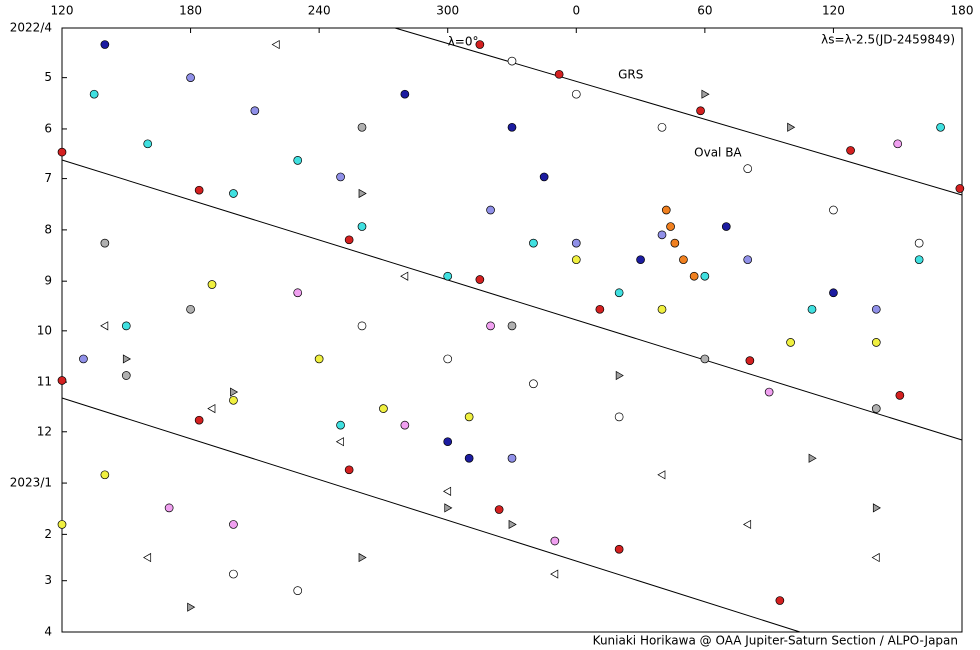 This screenshot has width=980, height=650. What do you see at coordinates (48, 632) in the screenshot?
I see `y-tick-label: 4` at bounding box center [48, 632].